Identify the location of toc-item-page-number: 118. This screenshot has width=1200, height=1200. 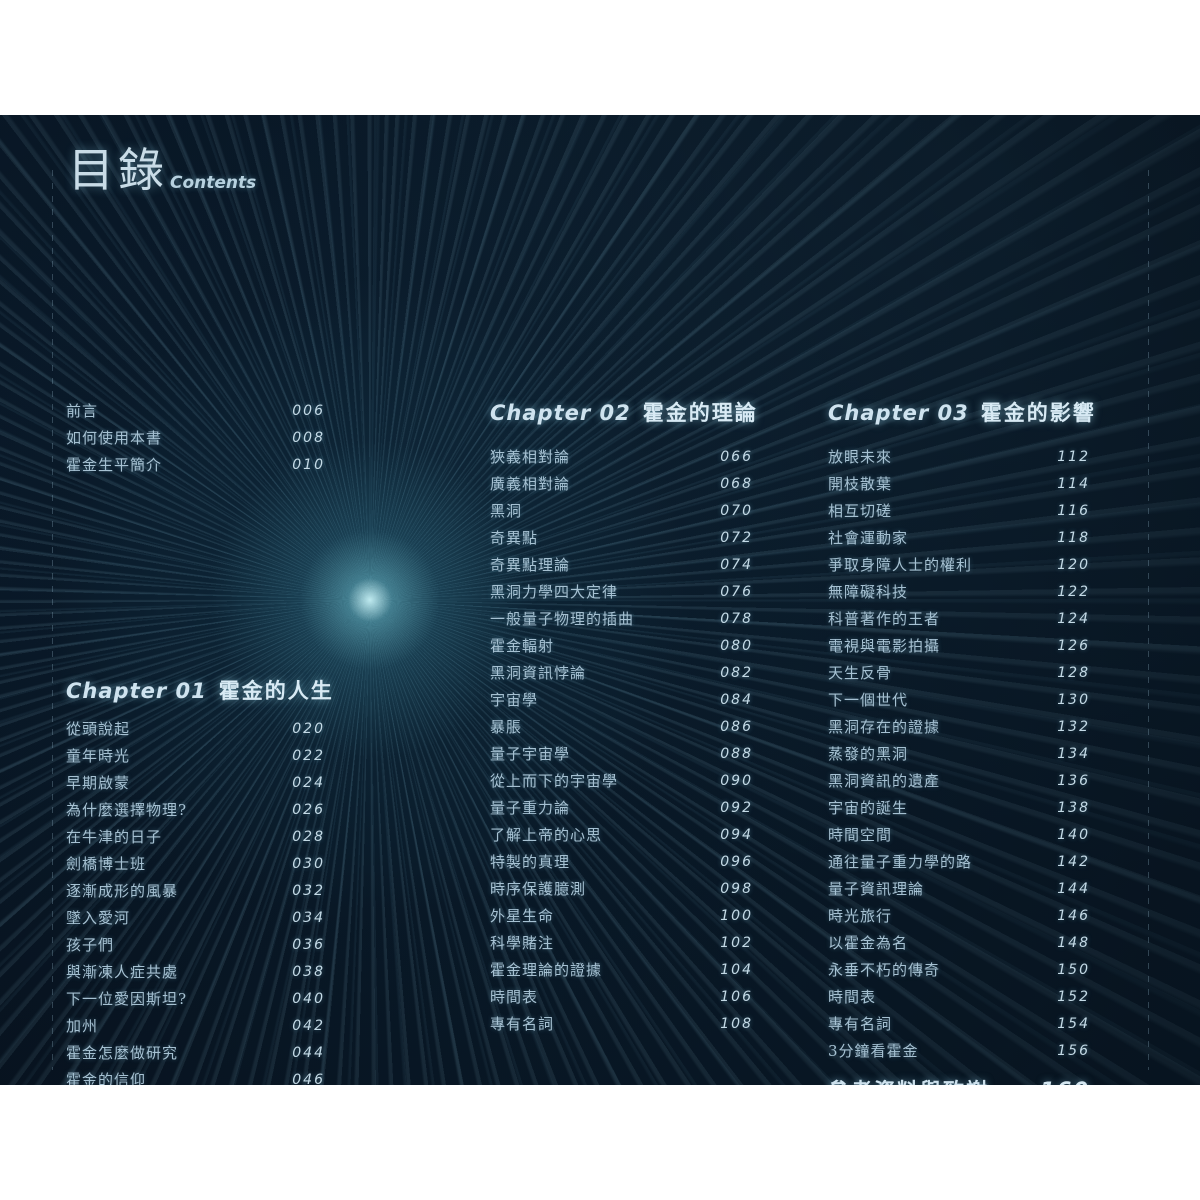
(1073, 537).